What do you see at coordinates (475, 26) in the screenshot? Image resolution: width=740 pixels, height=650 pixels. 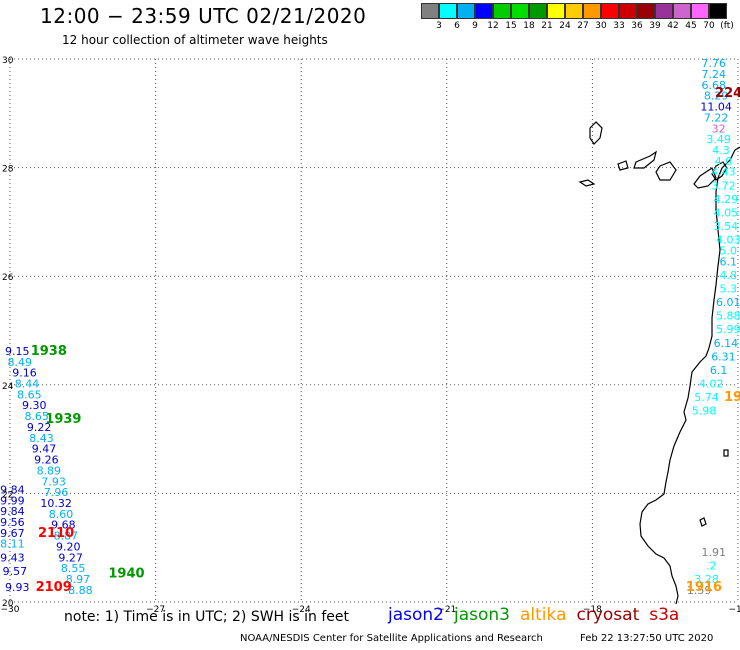 I see `color-scale-label: 9` at bounding box center [475, 26].